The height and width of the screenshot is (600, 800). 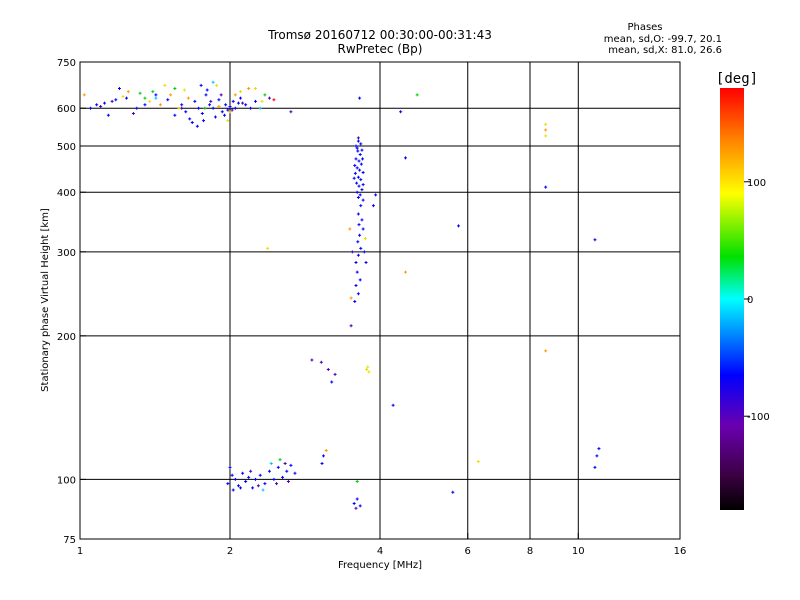 I want to click on y-tick-label: 500, so click(x=66, y=147).